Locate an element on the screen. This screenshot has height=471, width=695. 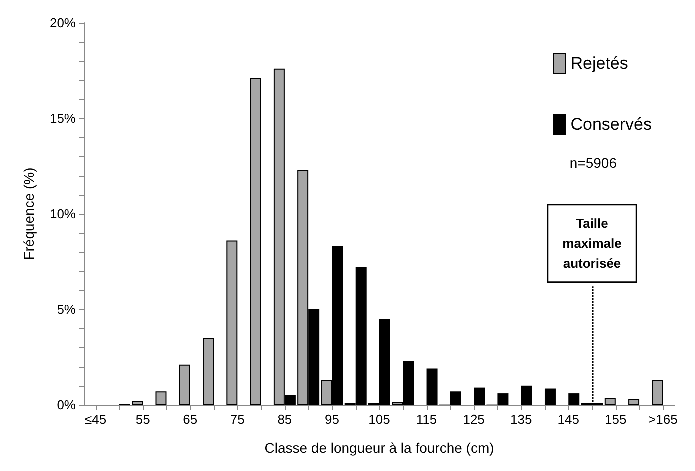
x-tick-label: 75 is located at coordinates (237, 419).